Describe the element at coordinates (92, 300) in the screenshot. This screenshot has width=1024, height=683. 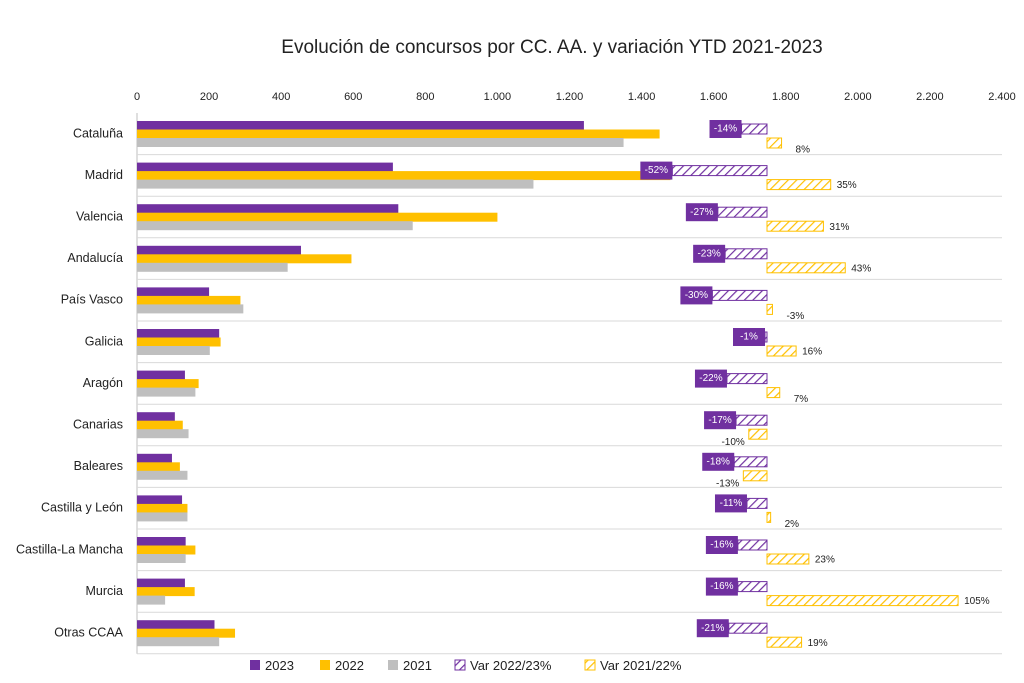
I see `category-label: País Vasco` at that location.